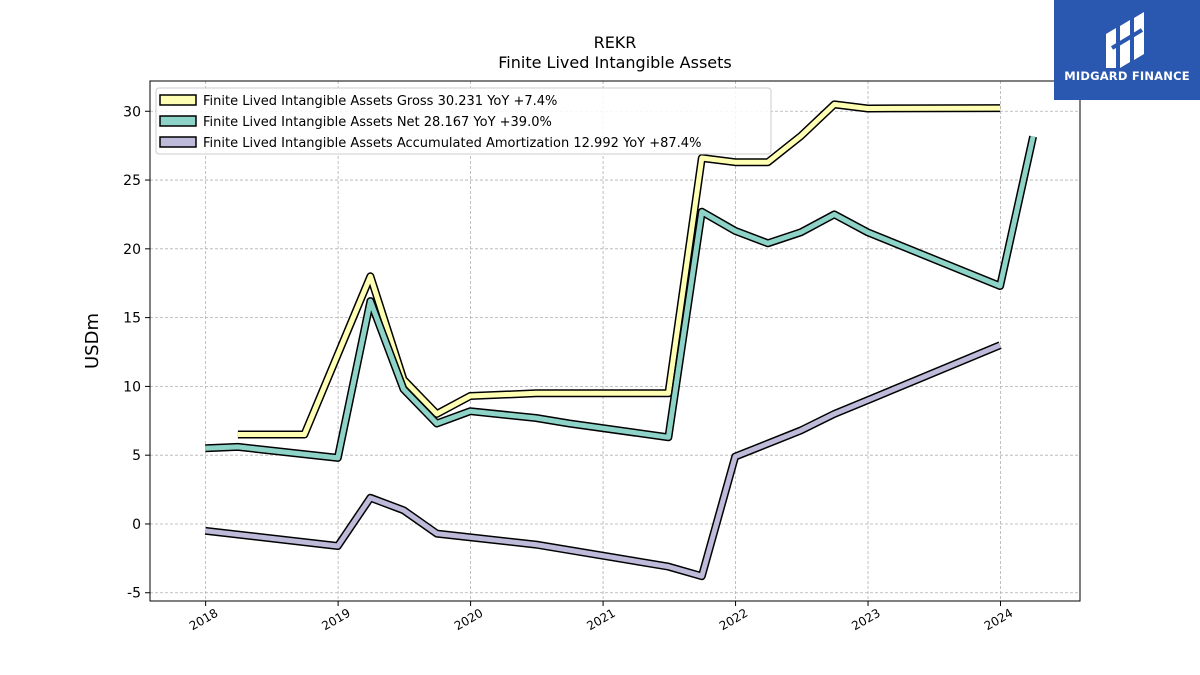  I want to click on y-tick-label: 25, so click(132, 181).